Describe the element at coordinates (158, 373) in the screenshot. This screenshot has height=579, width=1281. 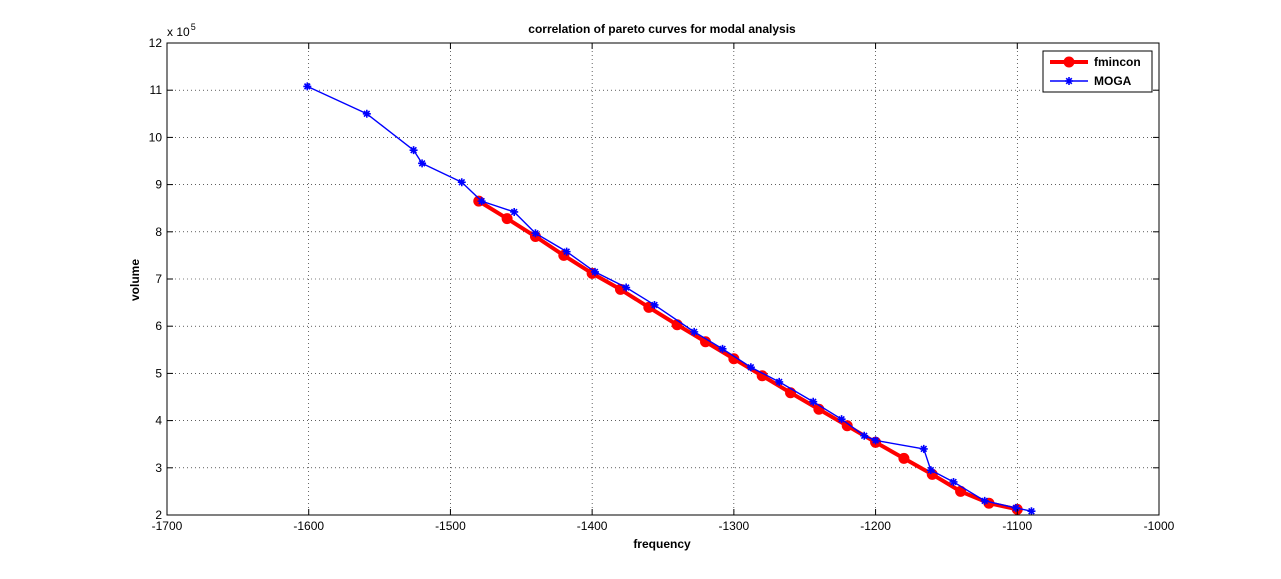
I see `y-tick-label: 5` at that location.